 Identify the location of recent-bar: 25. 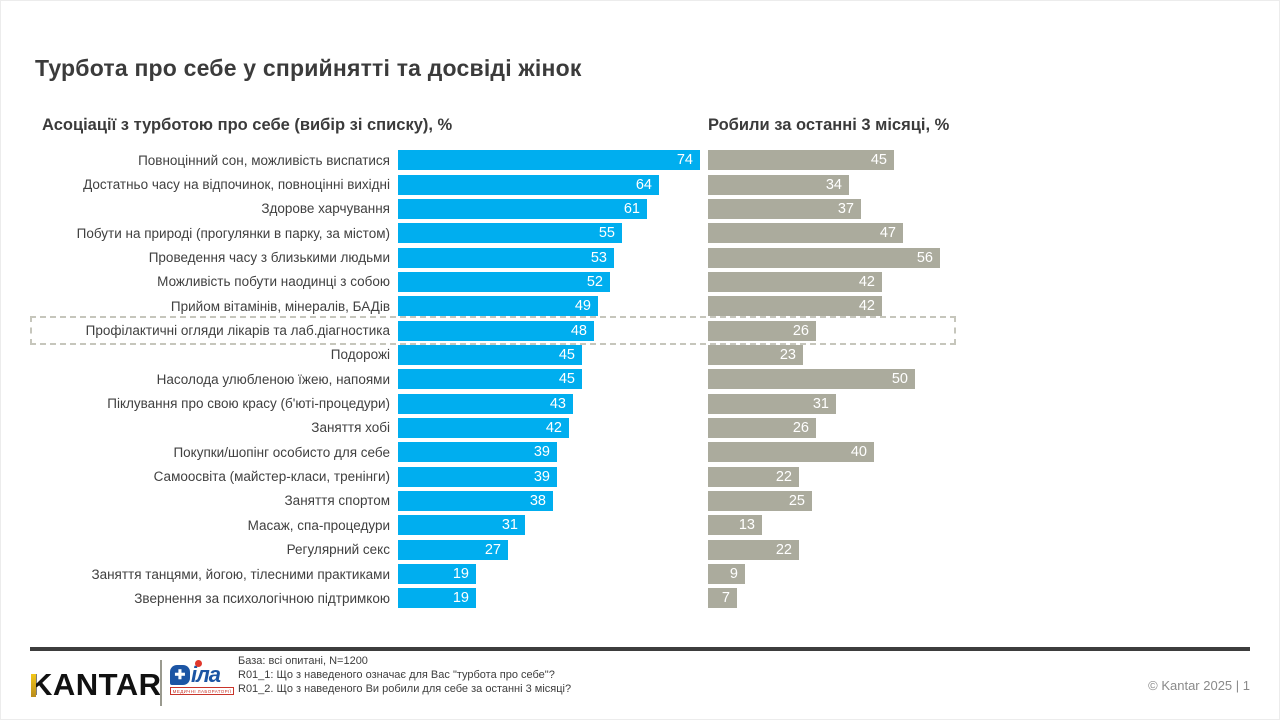
(760, 500).